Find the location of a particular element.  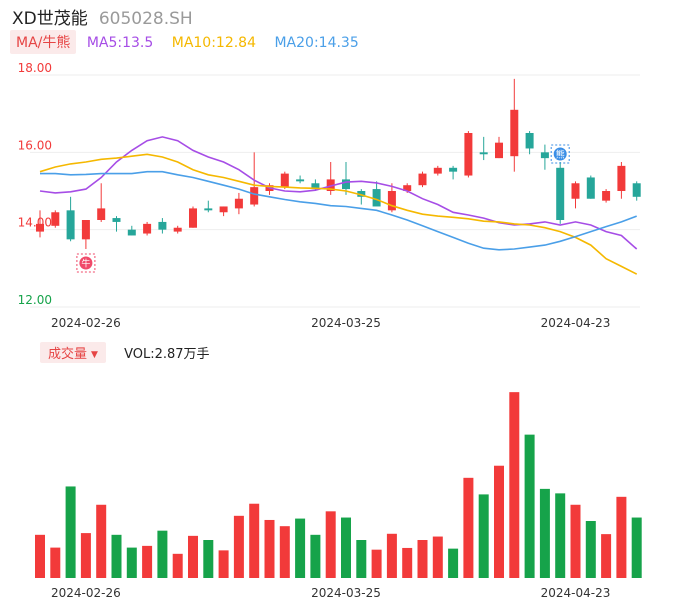

volume-legend: 成交量 ▼ VOL:2.87万手 is located at coordinates (125, 352).